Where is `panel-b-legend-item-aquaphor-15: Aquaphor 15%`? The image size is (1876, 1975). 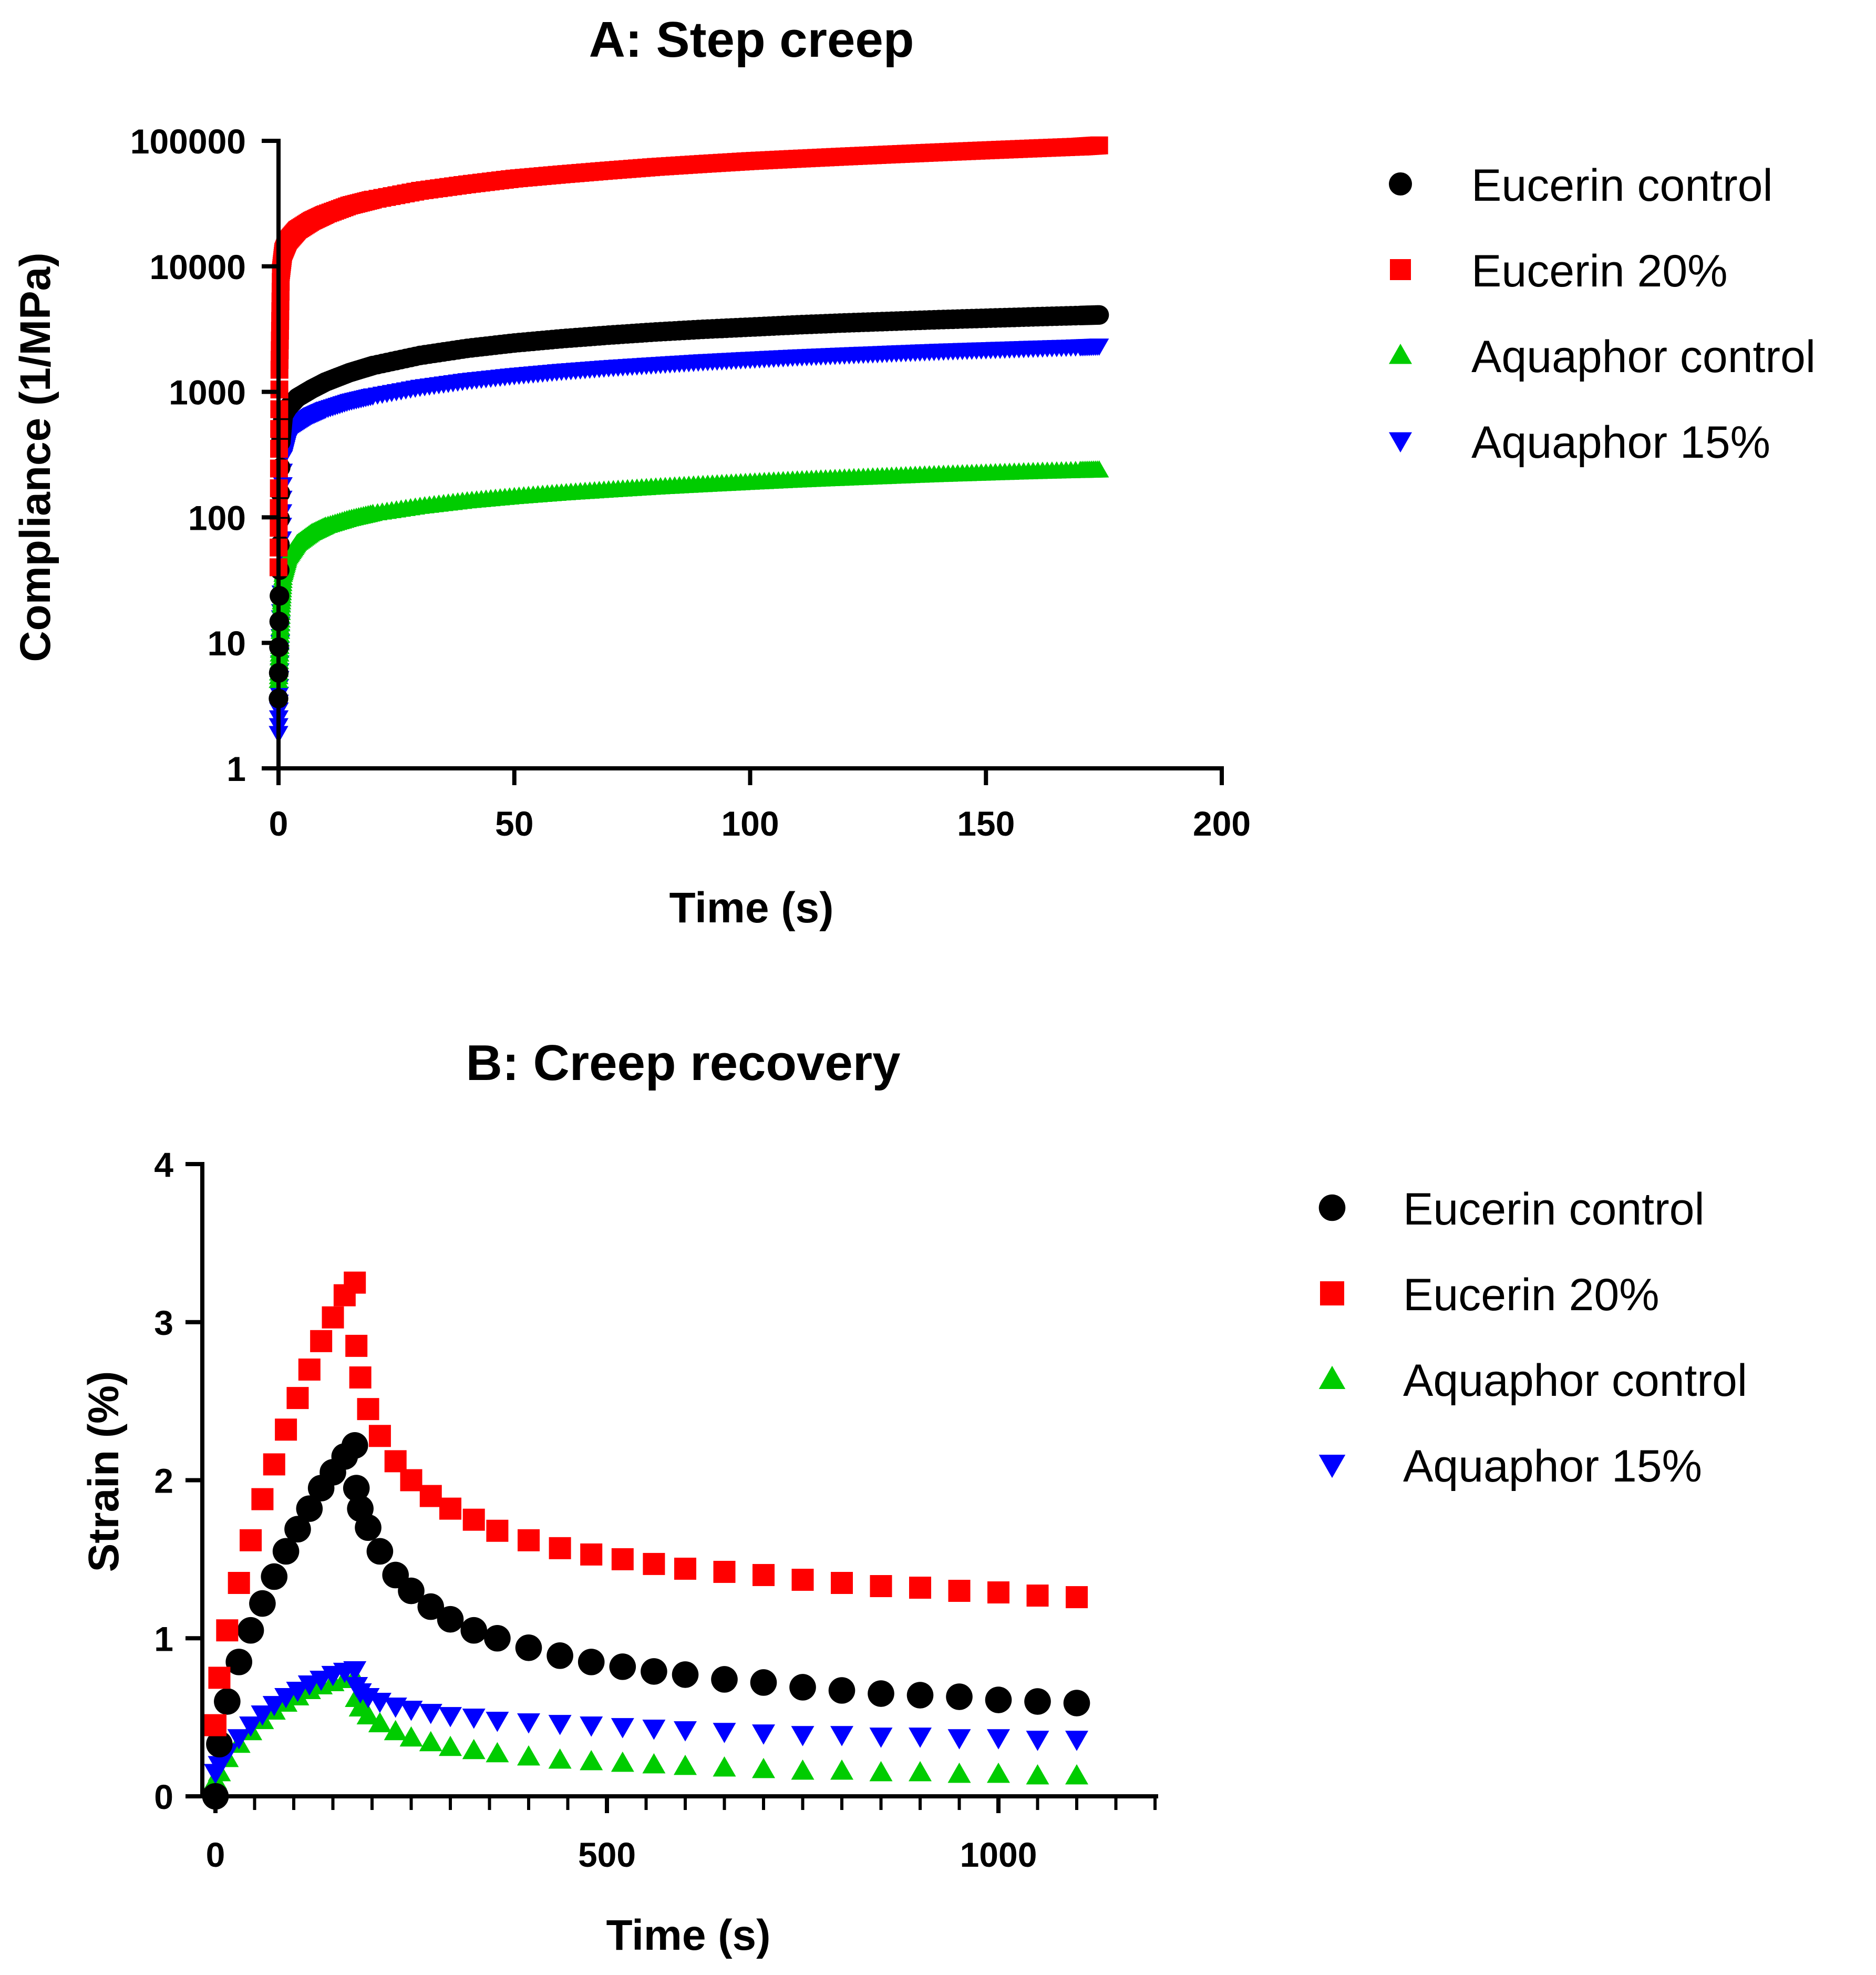
panel-b-legend-item-aquaphor-15: Aquaphor 15% is located at coordinates (1510, 1466).